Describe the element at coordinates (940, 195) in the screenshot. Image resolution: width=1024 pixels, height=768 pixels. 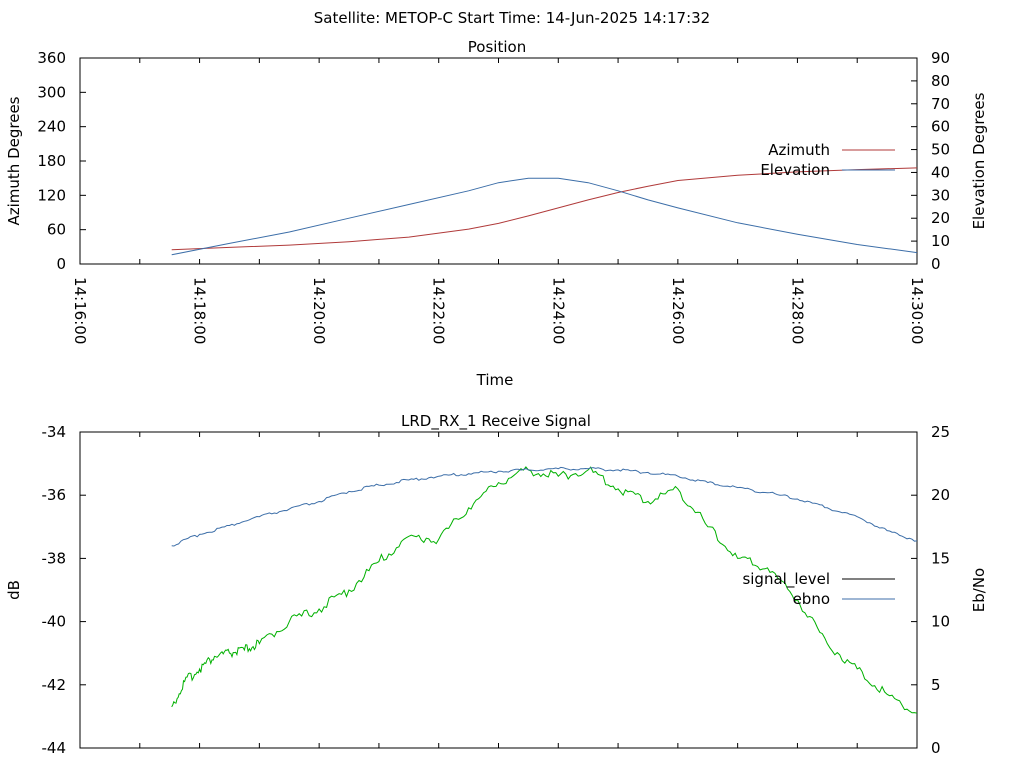
I see `y2-tick-label: 30` at that location.